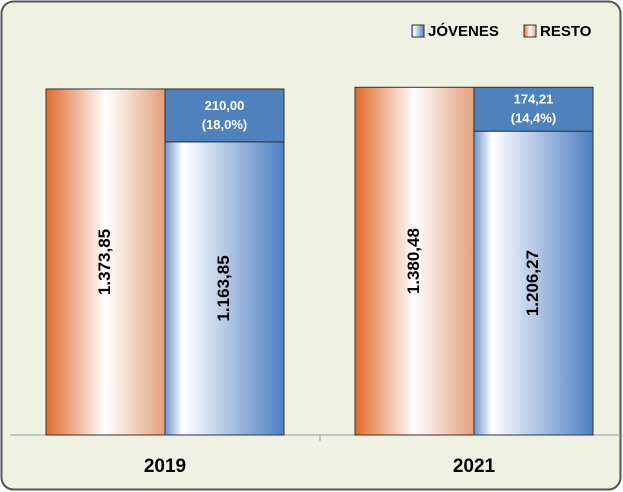  Describe the element at coordinates (463, 31) in the screenshot. I see `legend-label: JÓVENES` at that location.